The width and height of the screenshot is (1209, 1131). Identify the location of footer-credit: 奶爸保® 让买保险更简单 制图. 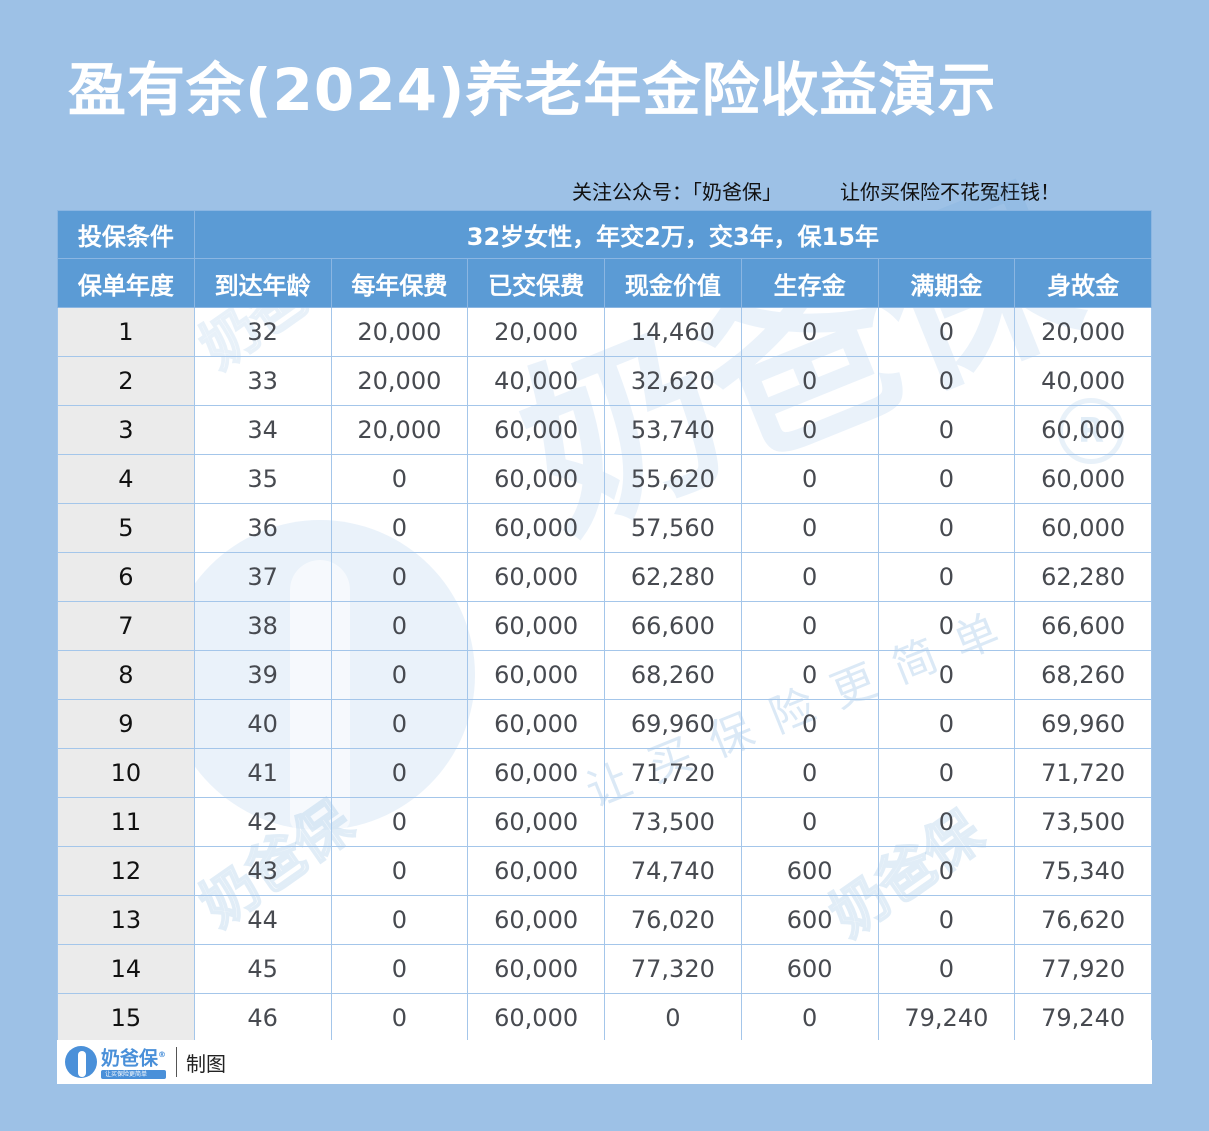
(604, 1062).